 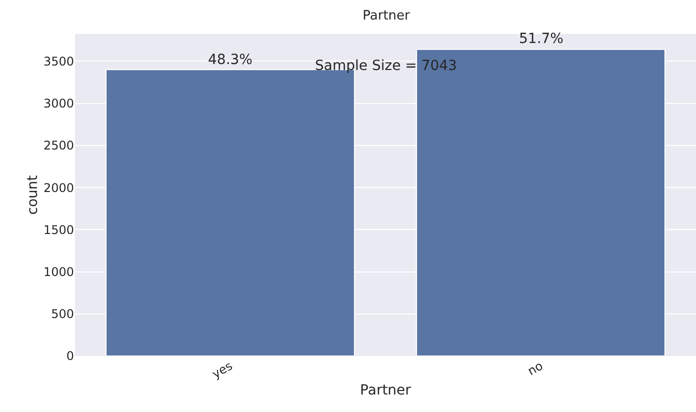 What do you see at coordinates (386, 16) in the screenshot?
I see `chart-title: Partner` at bounding box center [386, 16].